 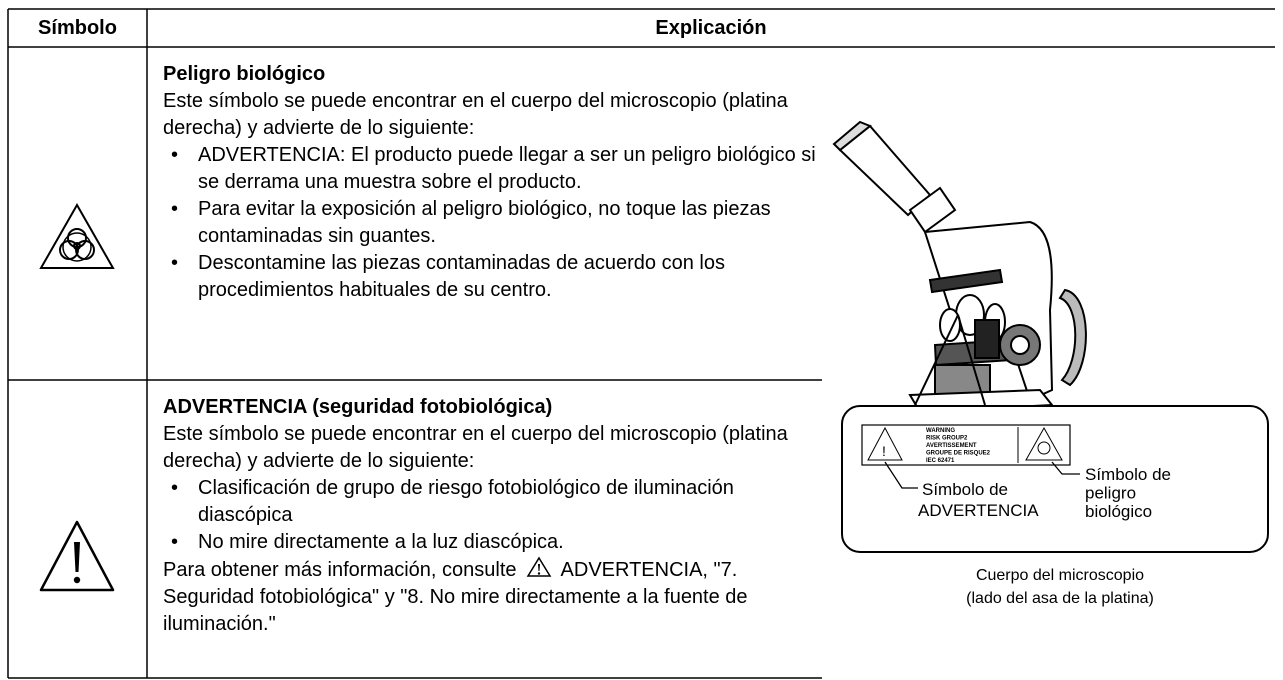 What do you see at coordinates (77, 235) in the screenshot?
I see `biohazard-icon` at bounding box center [77, 235].